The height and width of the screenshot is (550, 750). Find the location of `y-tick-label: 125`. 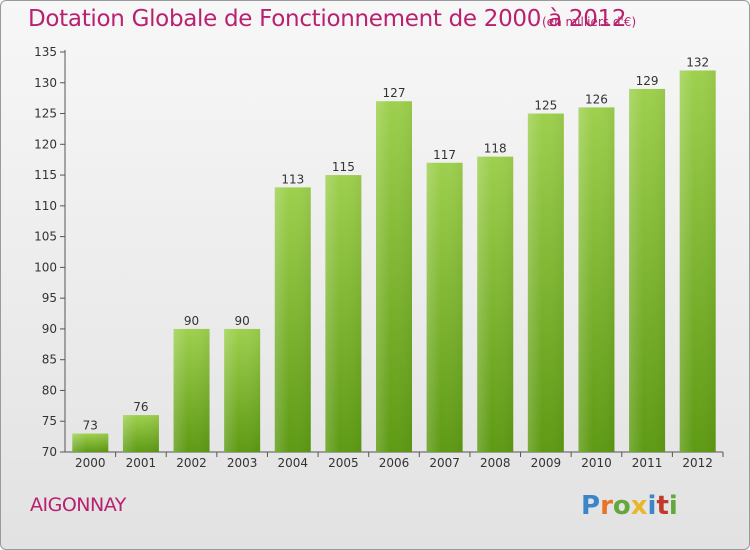

y-tick-label: 125 is located at coordinates (45, 114).